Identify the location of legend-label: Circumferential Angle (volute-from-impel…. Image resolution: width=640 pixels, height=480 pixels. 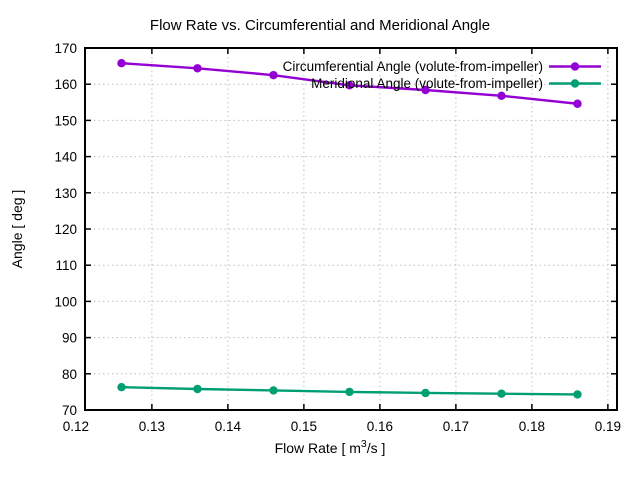
(413, 66).